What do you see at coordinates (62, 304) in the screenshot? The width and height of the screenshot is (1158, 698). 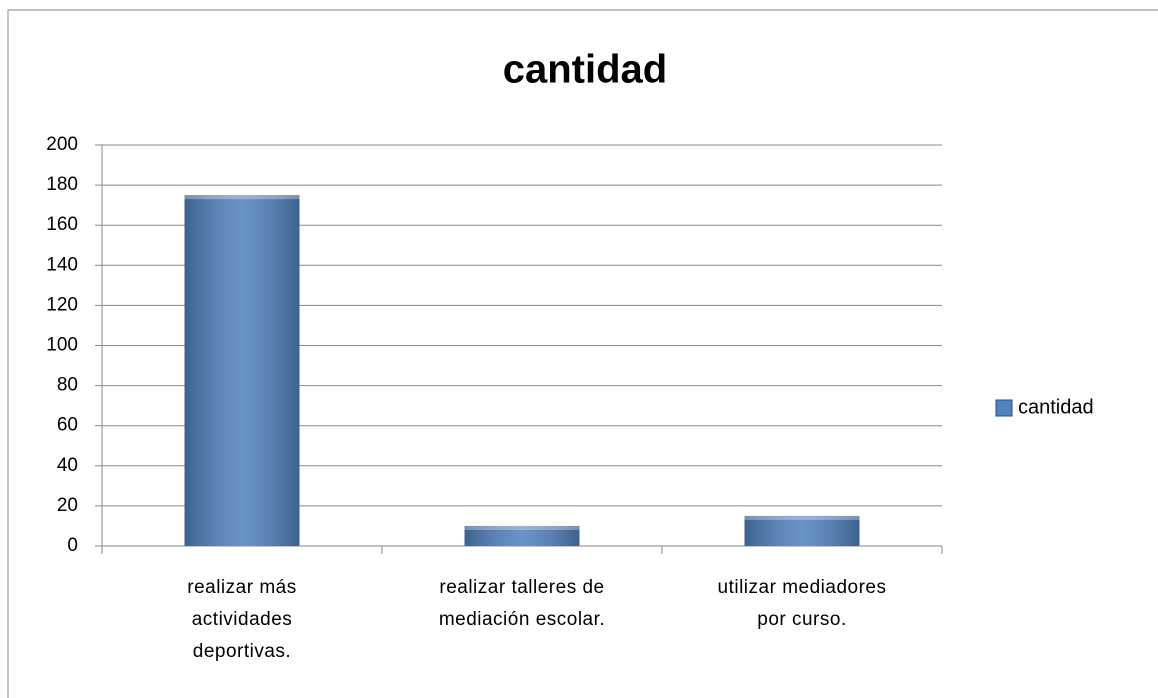 I see `y-tick-label: 120` at bounding box center [62, 304].